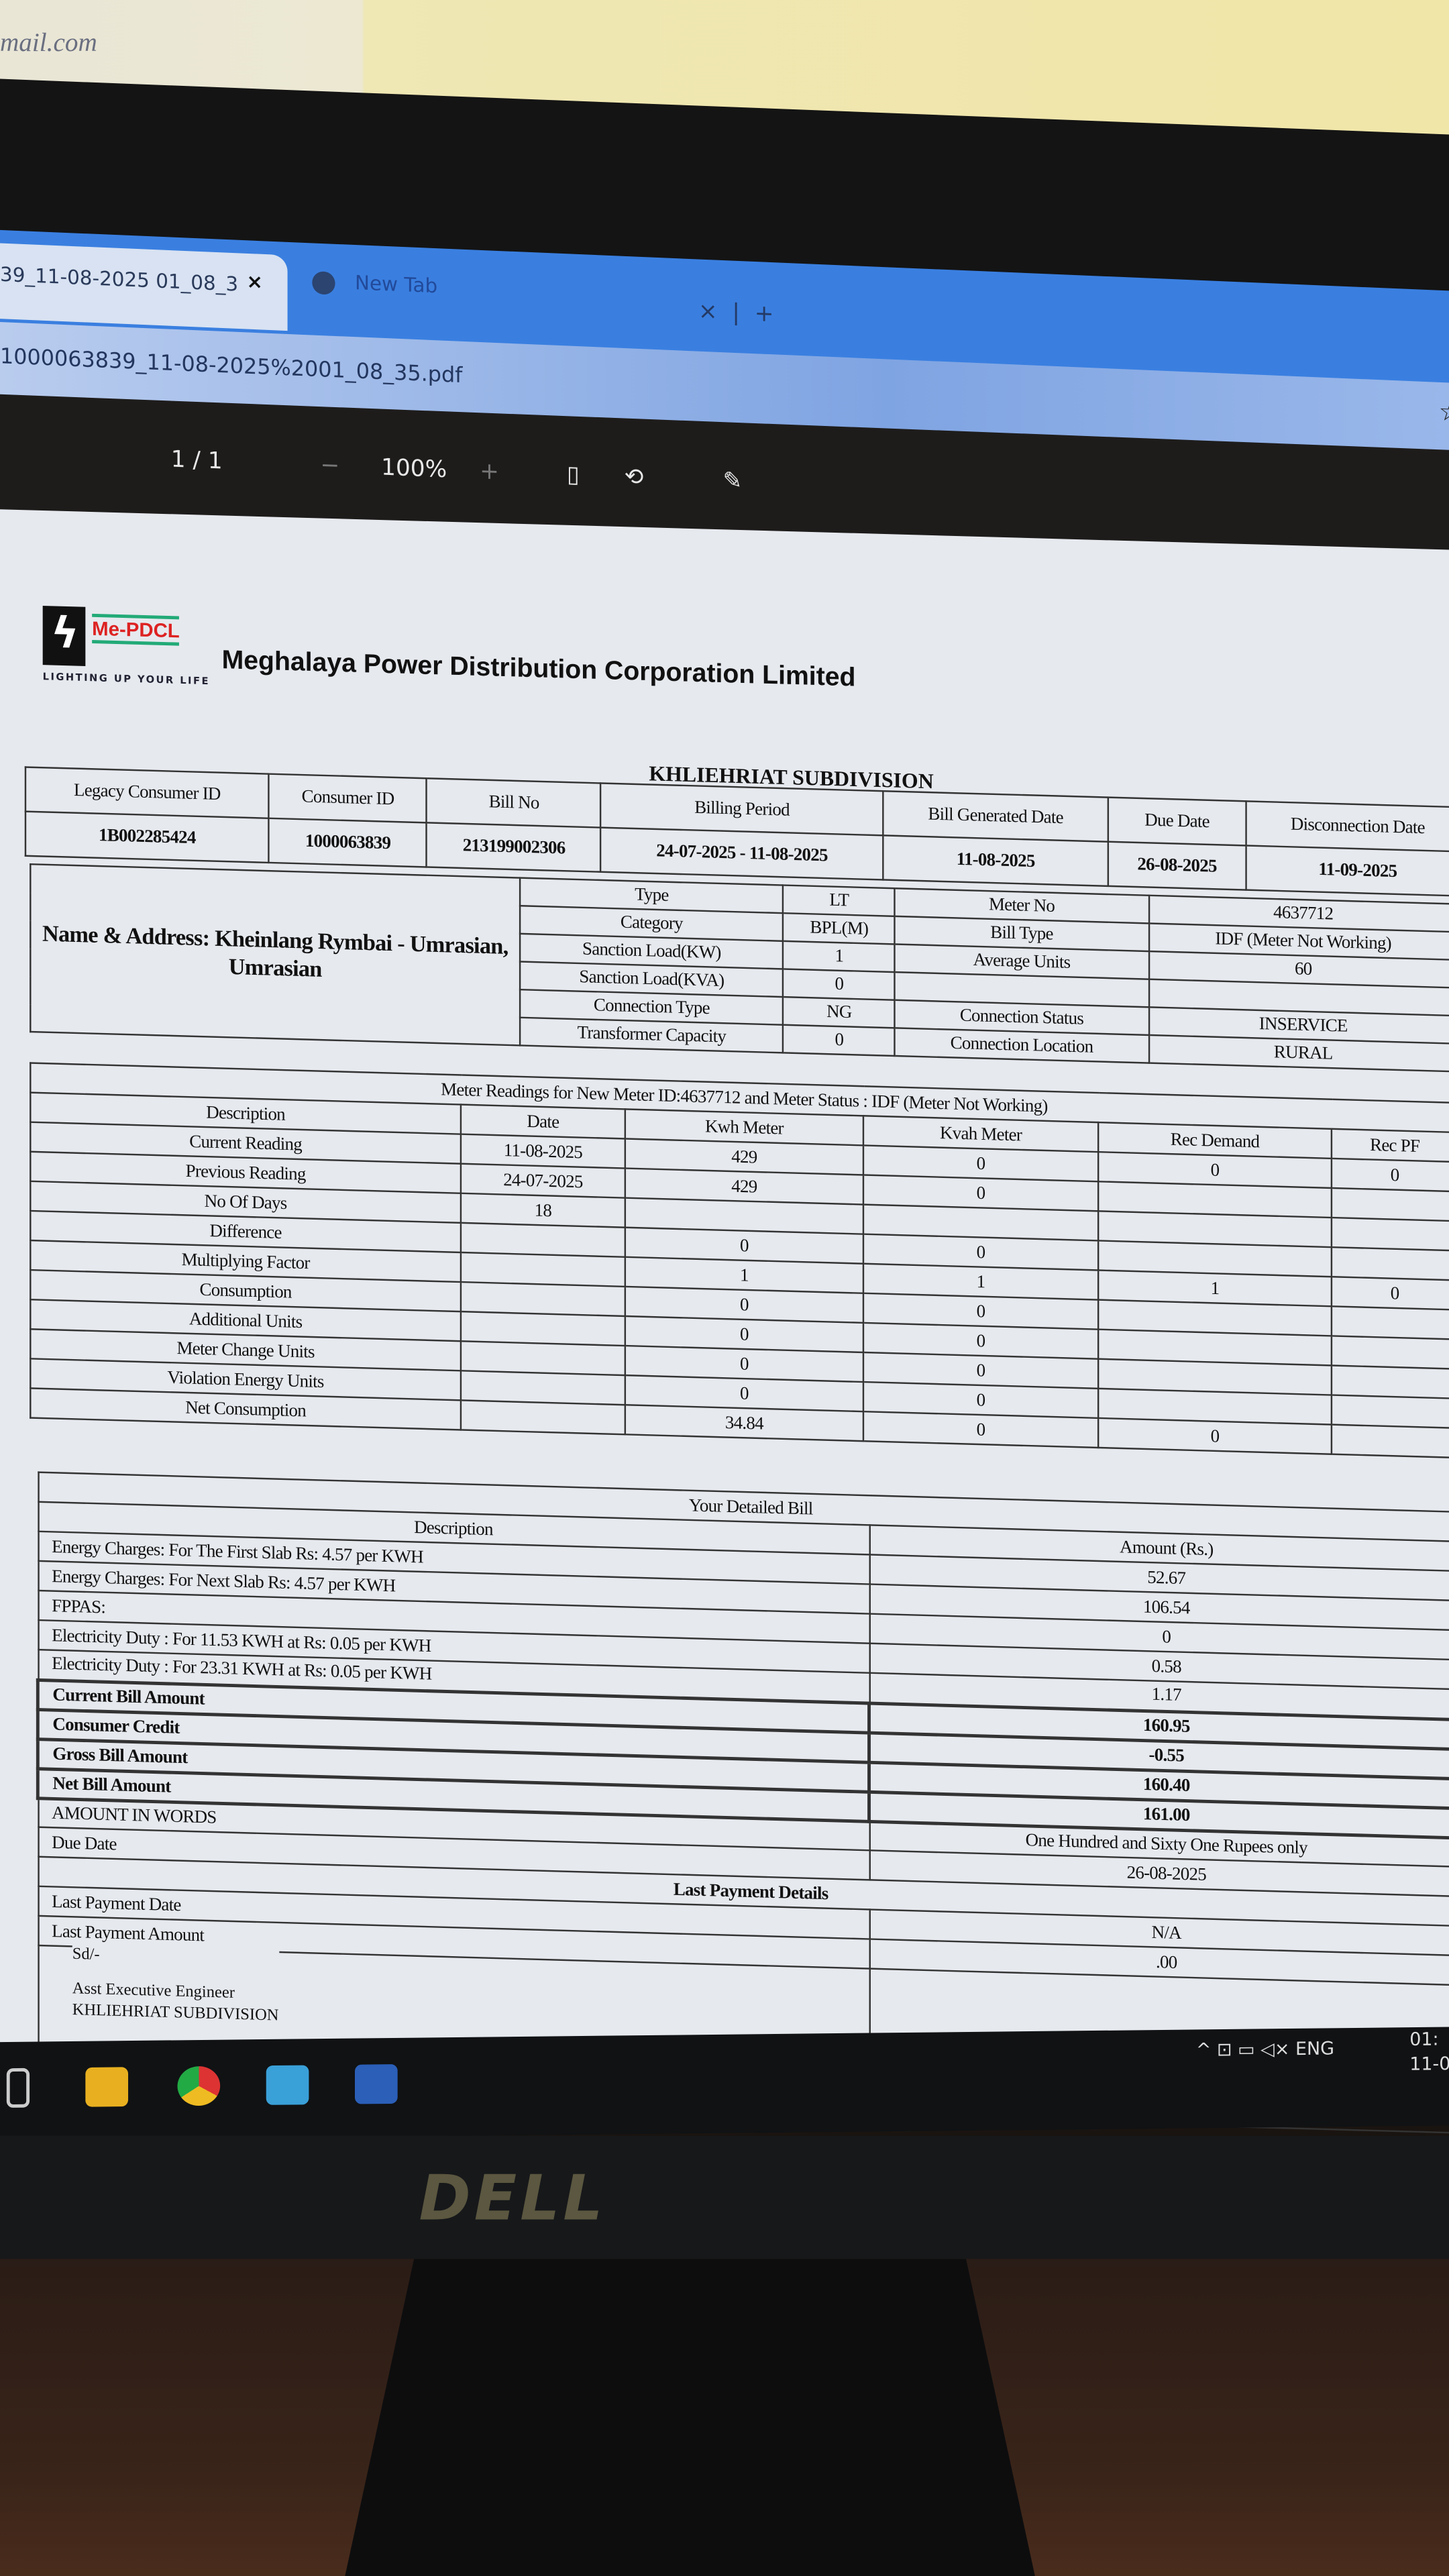 The image size is (1449, 2576). I want to click on rotate-icon: ⟲, so click(634, 478).